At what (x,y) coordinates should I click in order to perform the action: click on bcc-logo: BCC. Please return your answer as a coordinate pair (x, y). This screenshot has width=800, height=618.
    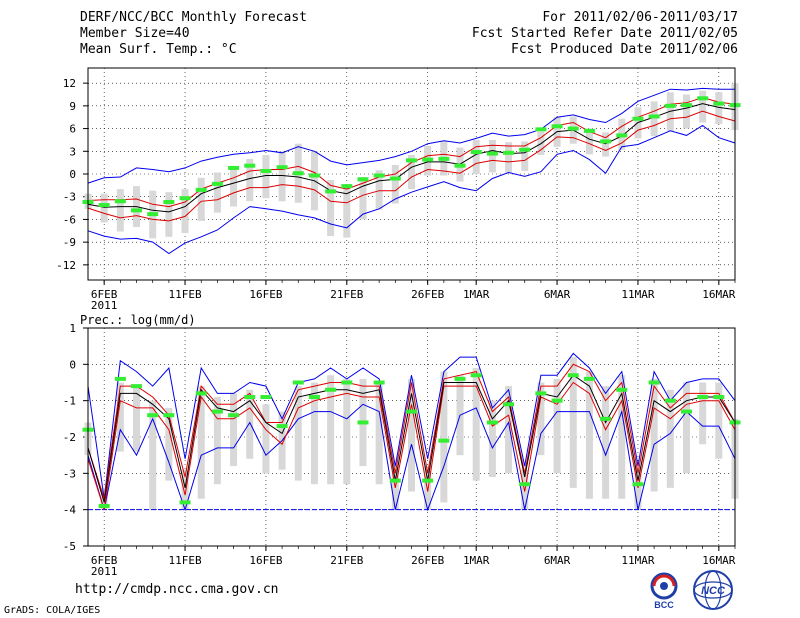
    Looking at the image, I should click on (664, 591).